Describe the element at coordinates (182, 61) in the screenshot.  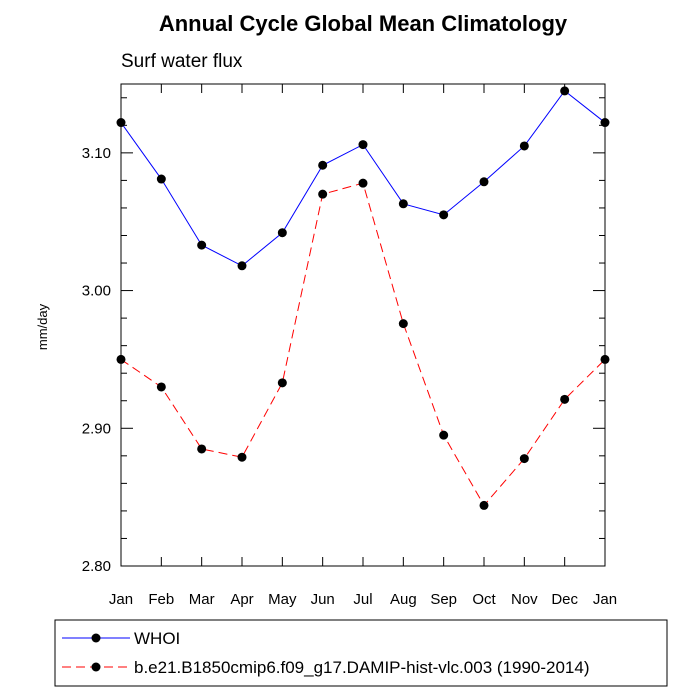
I see `chart-subtitle: Surf water flux` at that location.